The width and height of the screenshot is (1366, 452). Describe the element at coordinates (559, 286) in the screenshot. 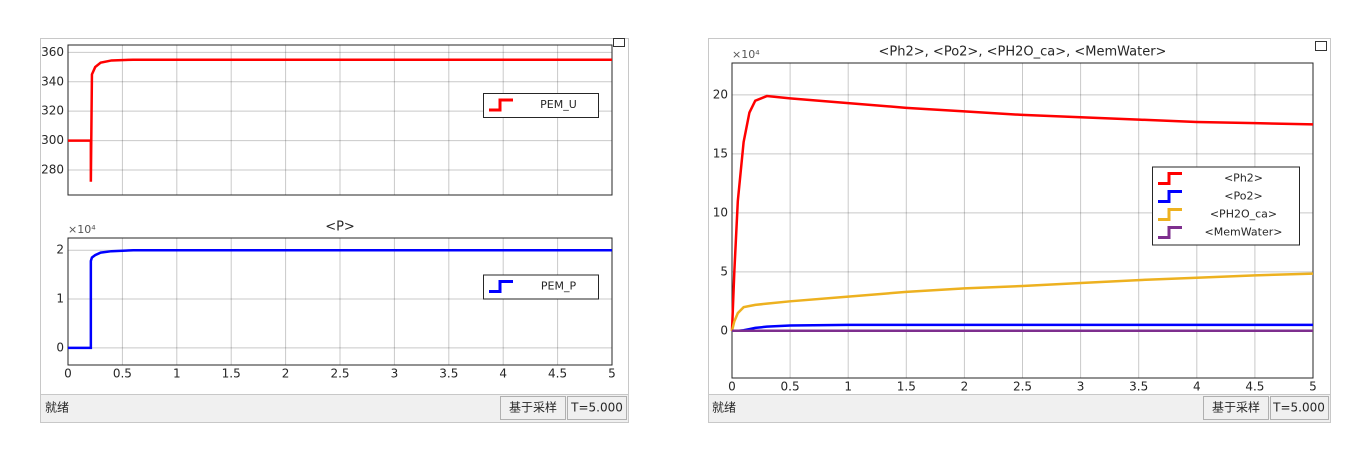

I see `legend-label: PEM_P` at that location.